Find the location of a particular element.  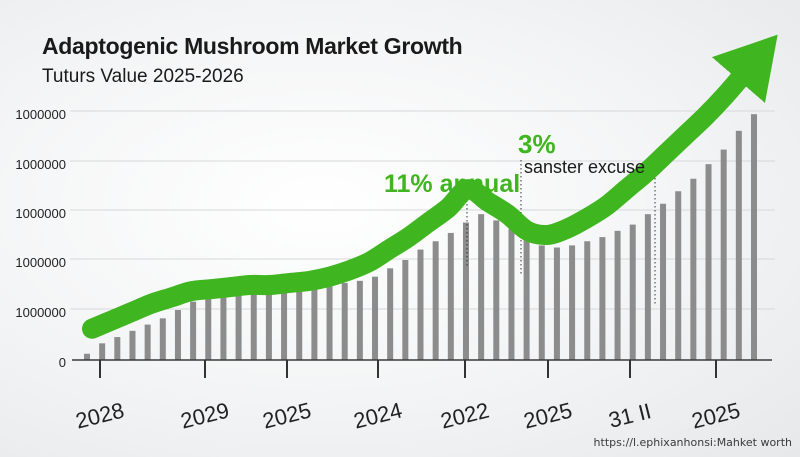

x-tick-label: 2028 is located at coordinates (100, 415).